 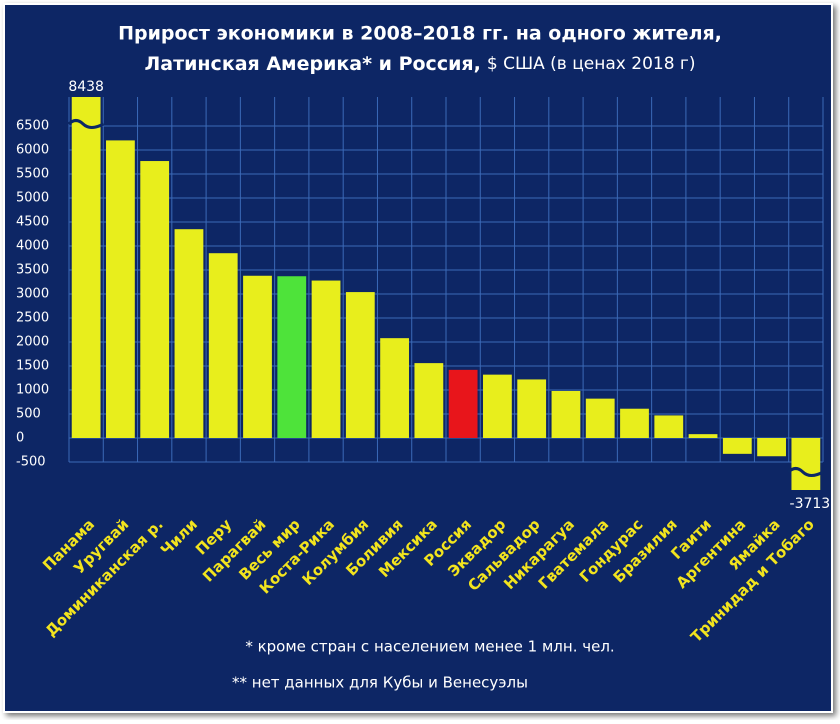 I want to click on y-tick-label: 5500, so click(x=32, y=174).